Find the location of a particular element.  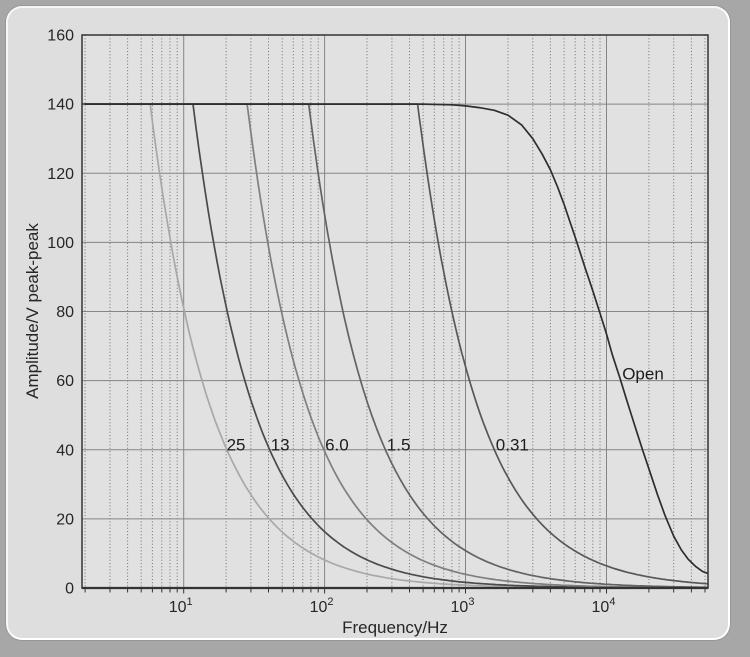

y-tick-label: 40 is located at coordinates (65, 450).